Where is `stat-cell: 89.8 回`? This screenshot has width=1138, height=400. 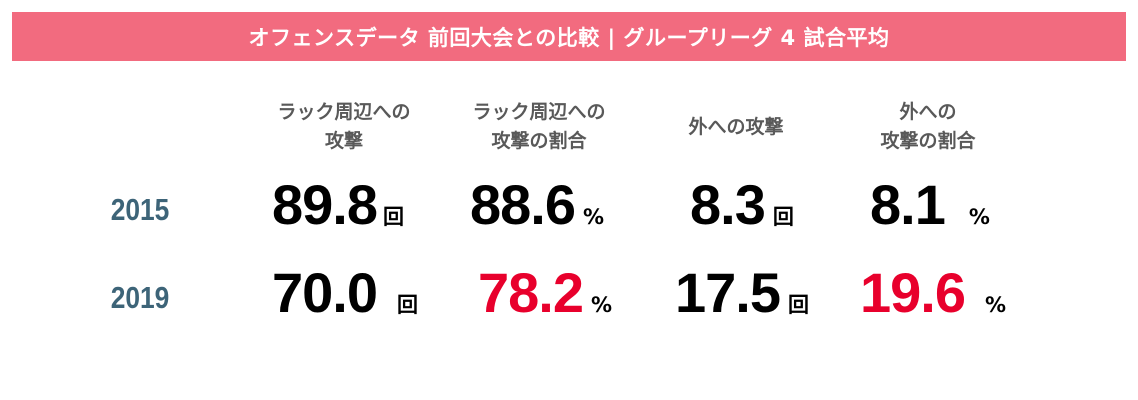 stat-cell: 89.8 回 is located at coordinates (338, 207).